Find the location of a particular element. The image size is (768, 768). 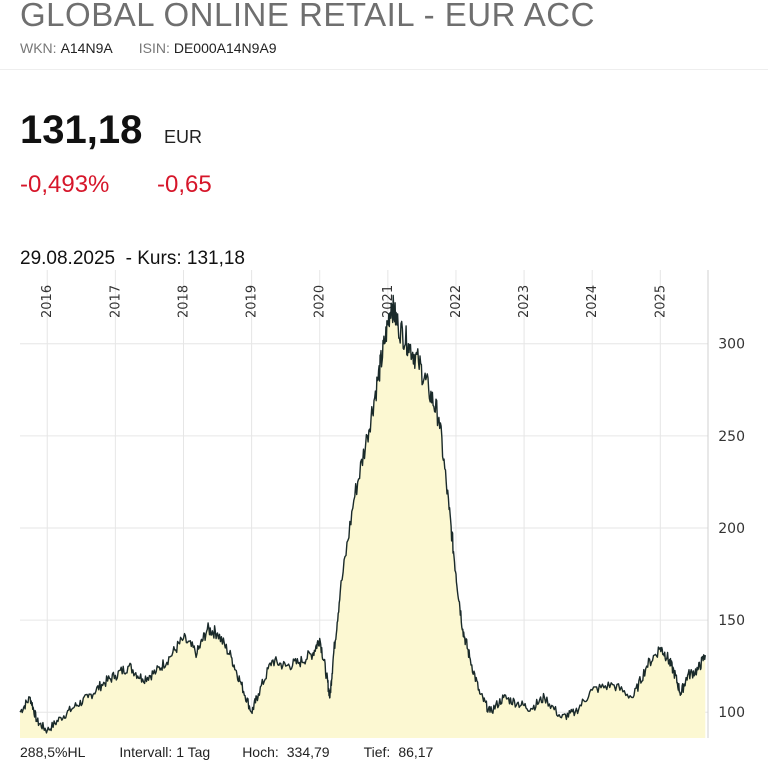

y-tick-label: 300 is located at coordinates (731, 345).